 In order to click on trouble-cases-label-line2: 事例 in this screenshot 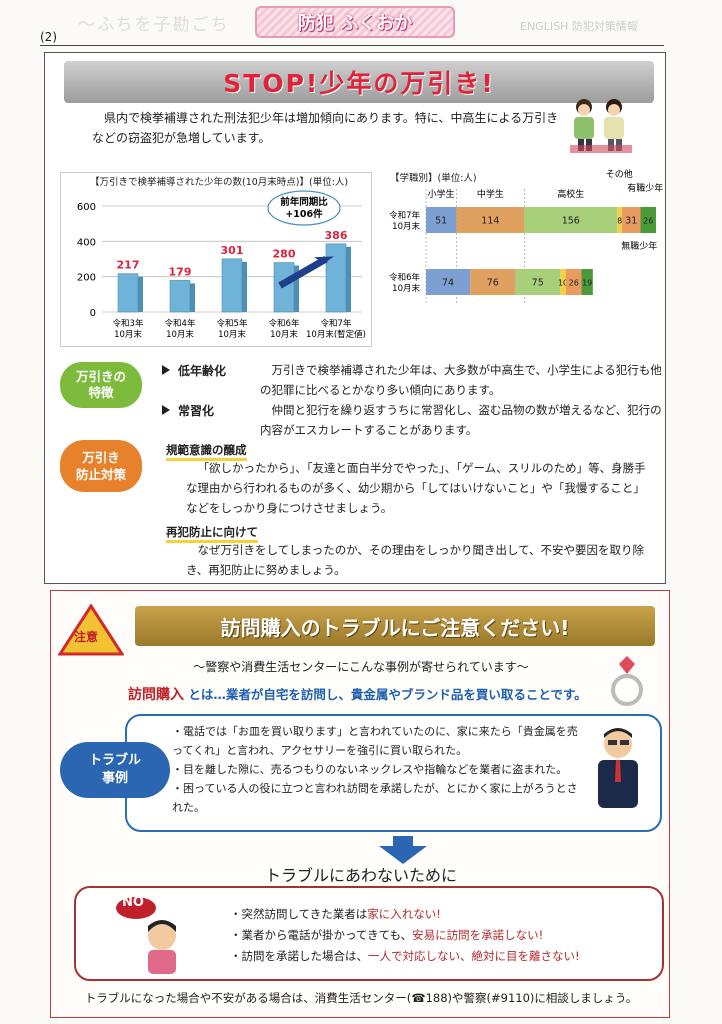, I will do `click(114, 778)`.